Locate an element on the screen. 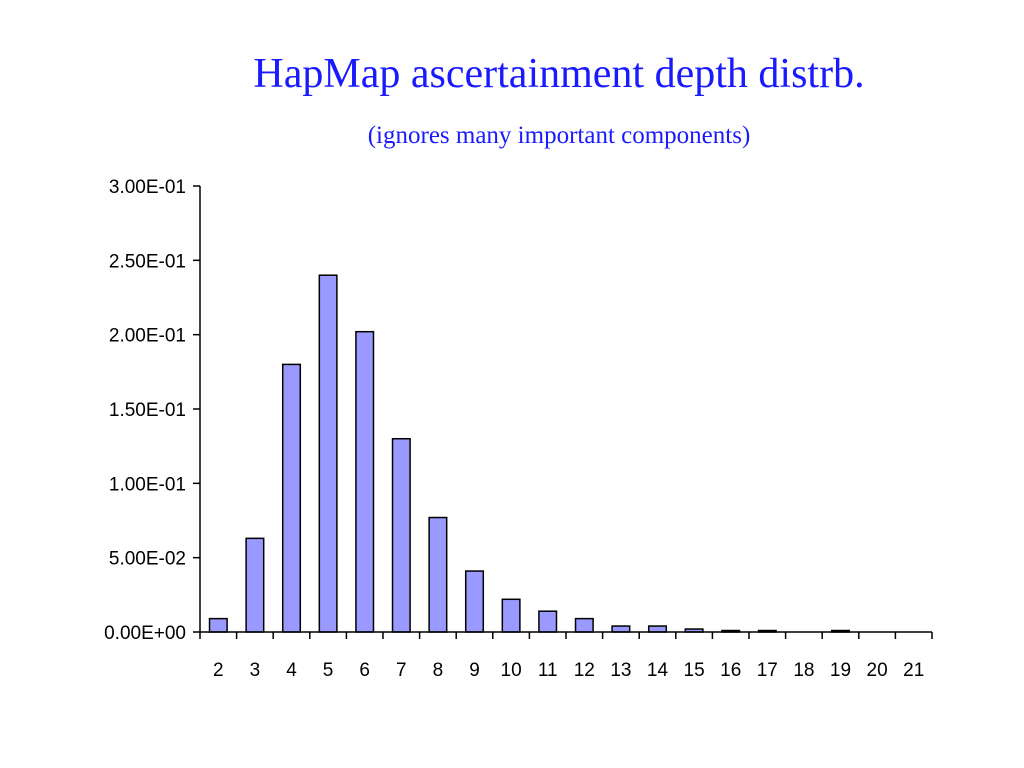 This screenshot has width=1024, height=768. x-tick-label: 12 is located at coordinates (584, 670).